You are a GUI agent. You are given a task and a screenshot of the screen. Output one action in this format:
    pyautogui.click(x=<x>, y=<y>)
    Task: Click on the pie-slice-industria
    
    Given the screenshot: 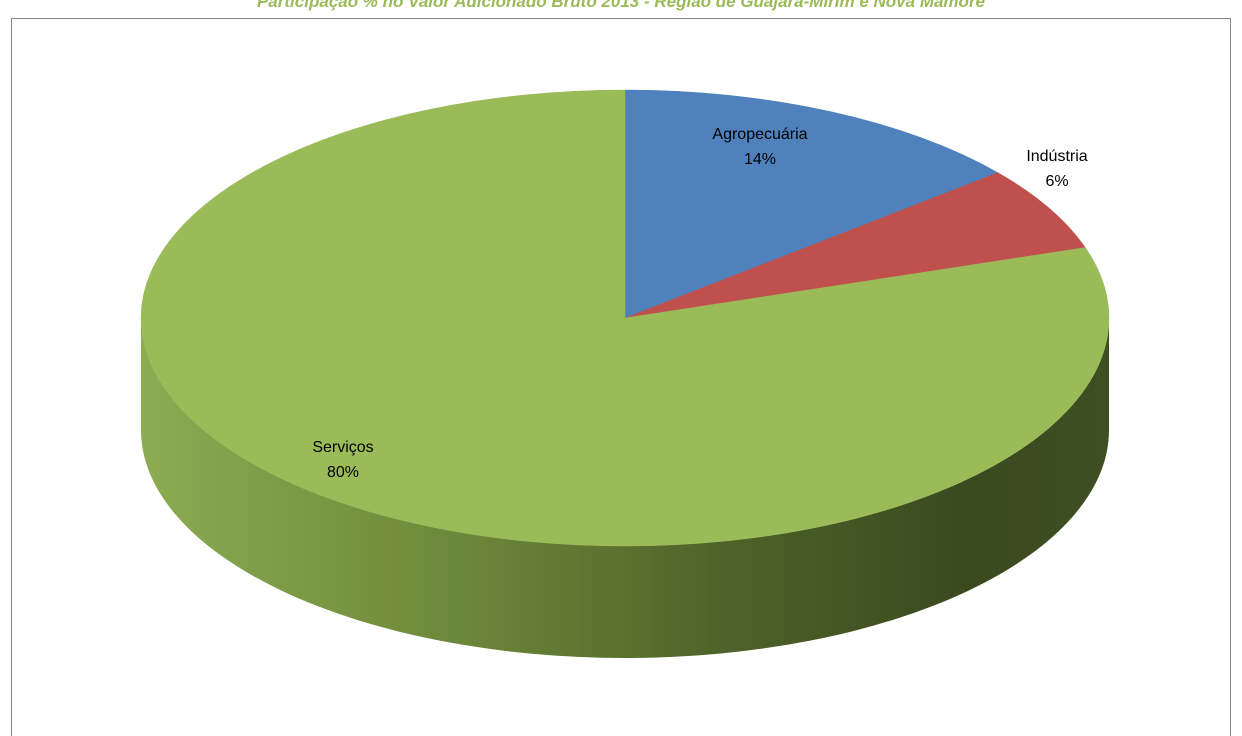 What is the action you would take?
    pyautogui.click(x=855, y=245)
    